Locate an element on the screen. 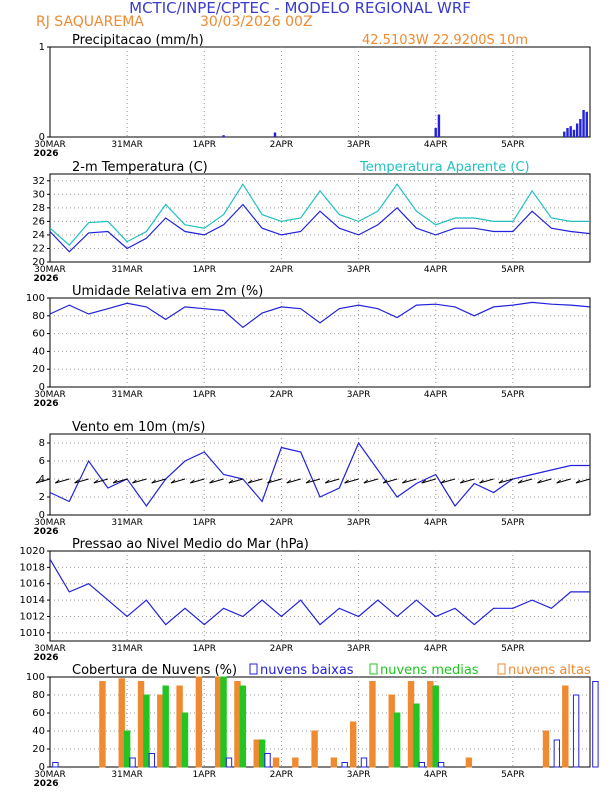 The height and width of the screenshot is (796, 612). y-tick-label: 24 is located at coordinates (38, 235).